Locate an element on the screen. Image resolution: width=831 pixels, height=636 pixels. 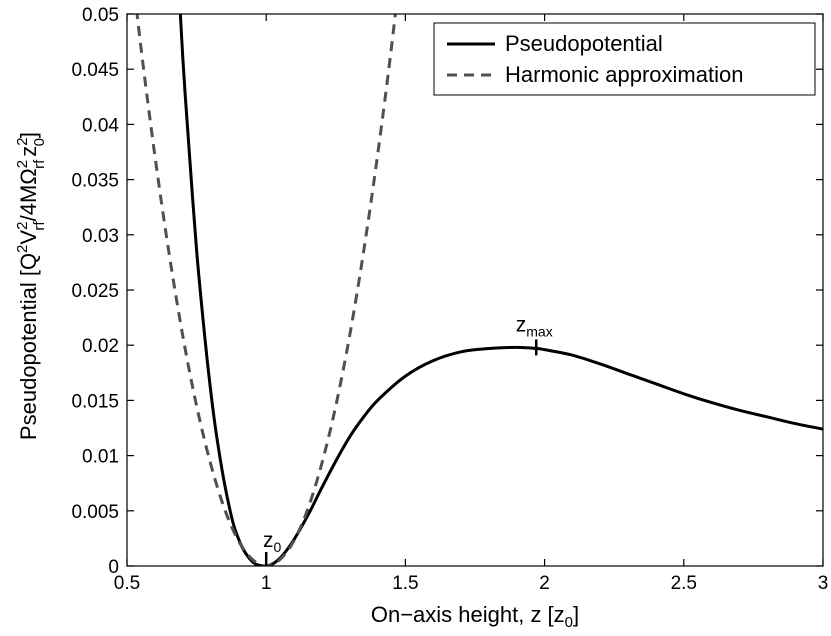
y-tick-label: 0.005 is located at coordinates (95, 512).